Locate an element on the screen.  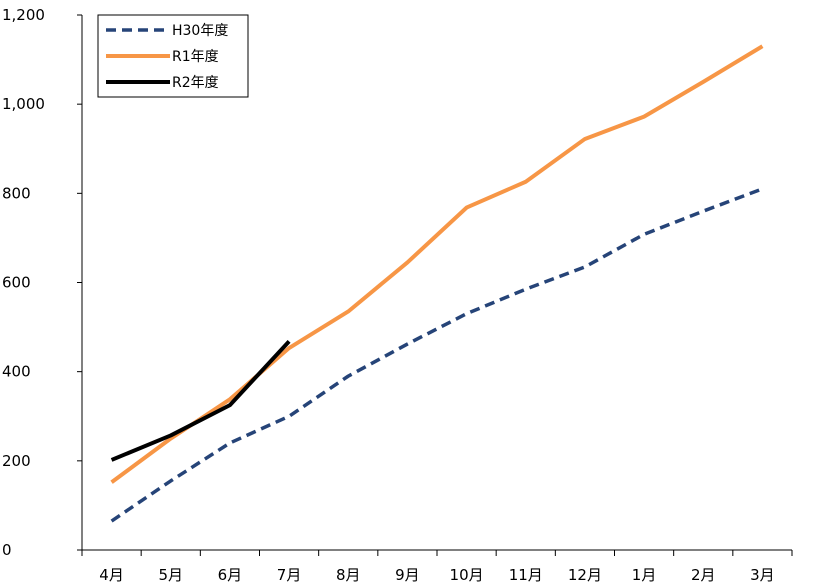
x-axis-ticks: 4月 5月 6月 7月 8月 9月 10月 11月 12月 1月 2月 3月 is located at coordinates (437, 567).